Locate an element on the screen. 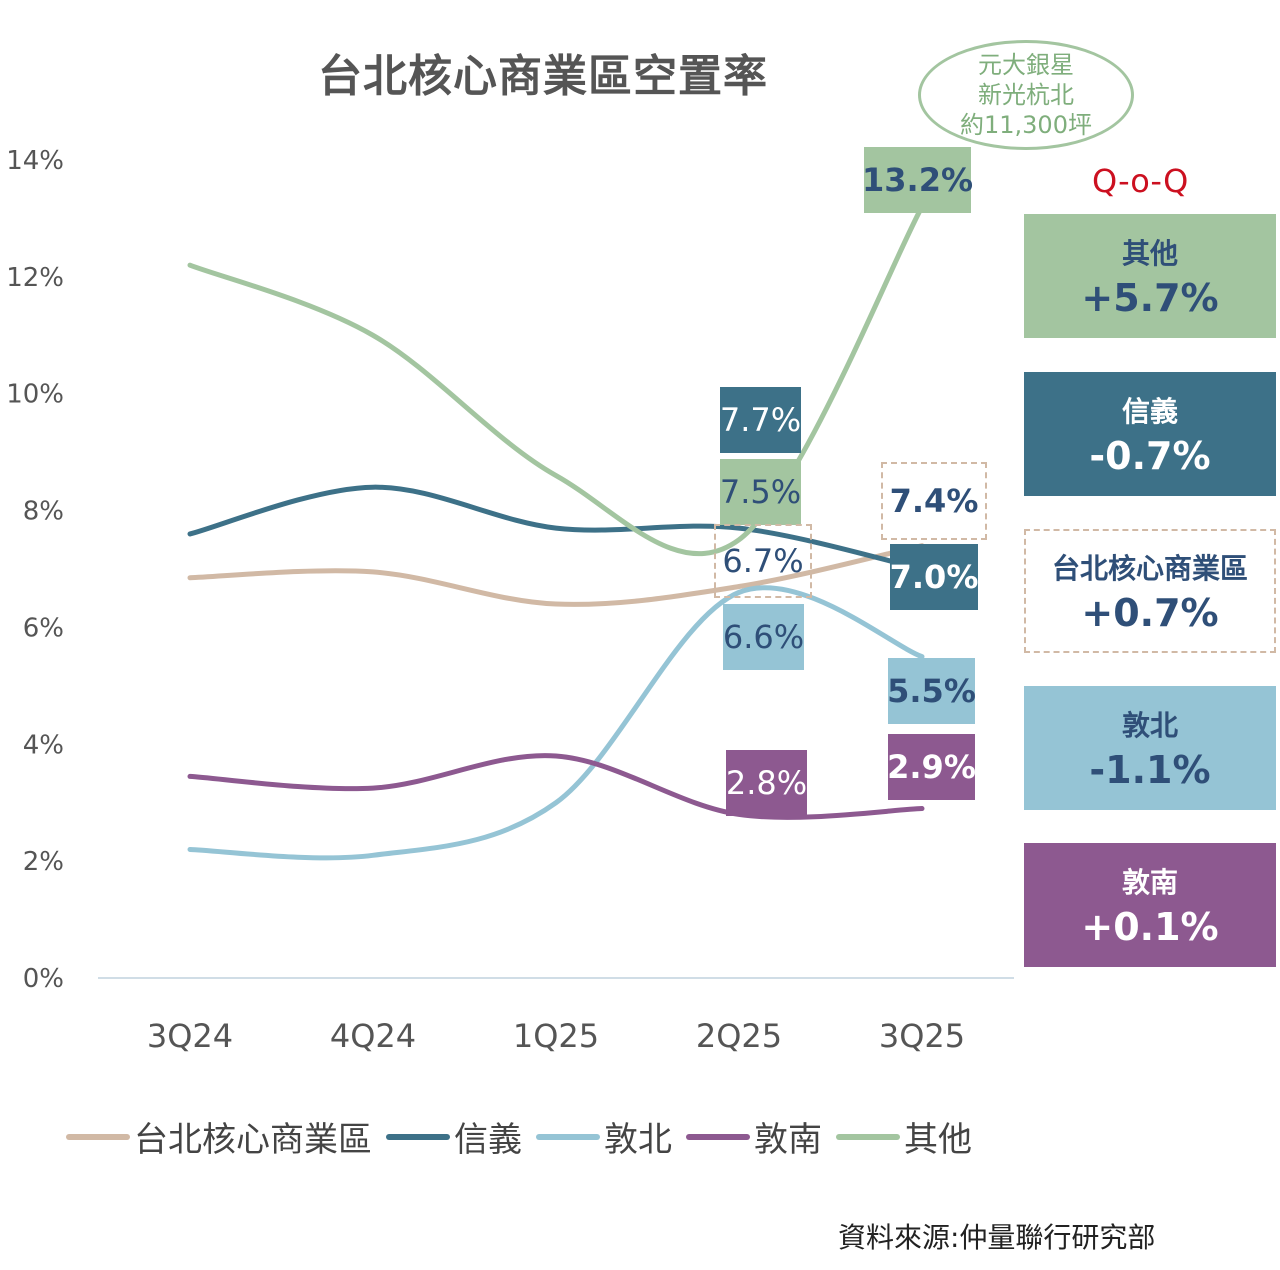 This screenshot has width=1280, height=1270. legend-item: 敦南 is located at coordinates (754, 1136).